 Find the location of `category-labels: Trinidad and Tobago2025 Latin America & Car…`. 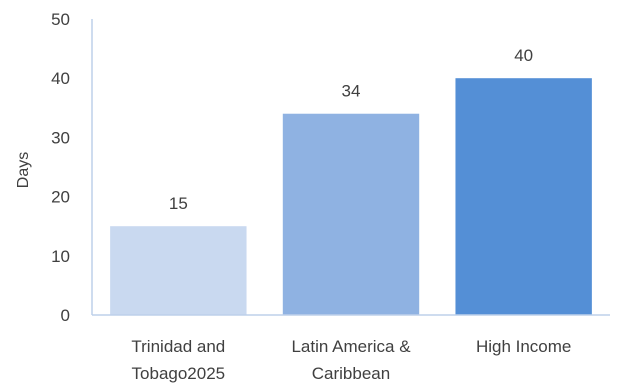

category-labels: Trinidad and Tobago2025 Latin America & Car… is located at coordinates (351, 360).